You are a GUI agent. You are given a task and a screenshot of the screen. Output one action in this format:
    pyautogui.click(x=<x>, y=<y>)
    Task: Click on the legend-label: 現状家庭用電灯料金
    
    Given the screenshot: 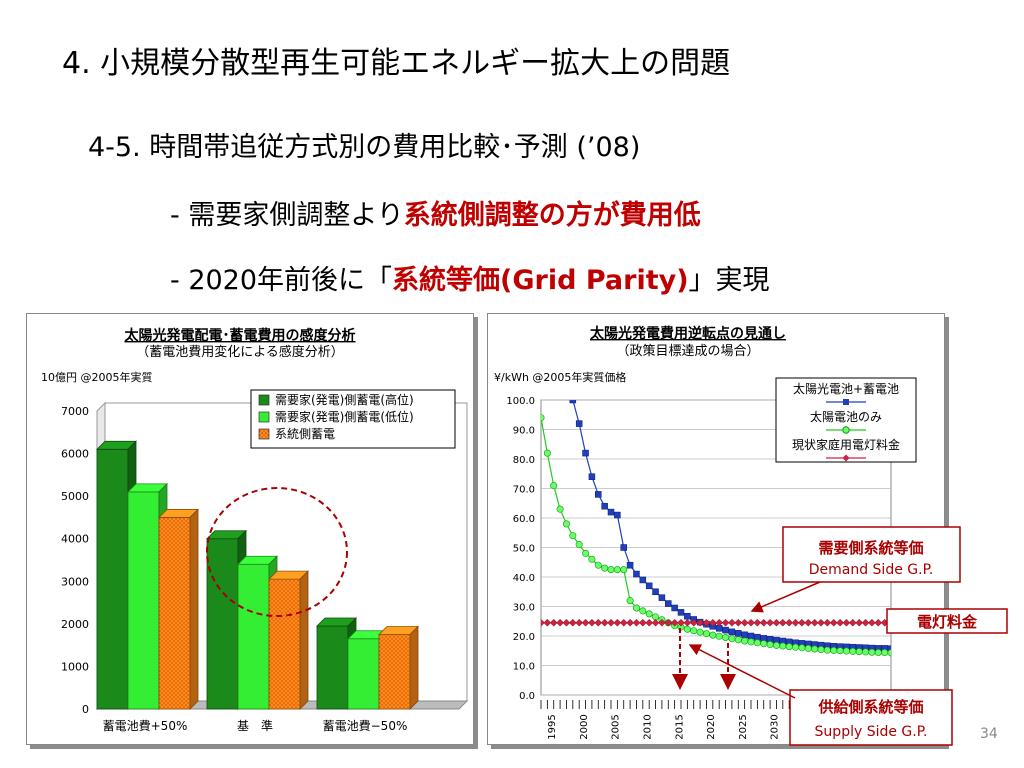 What is the action you would take?
    pyautogui.click(x=846, y=444)
    